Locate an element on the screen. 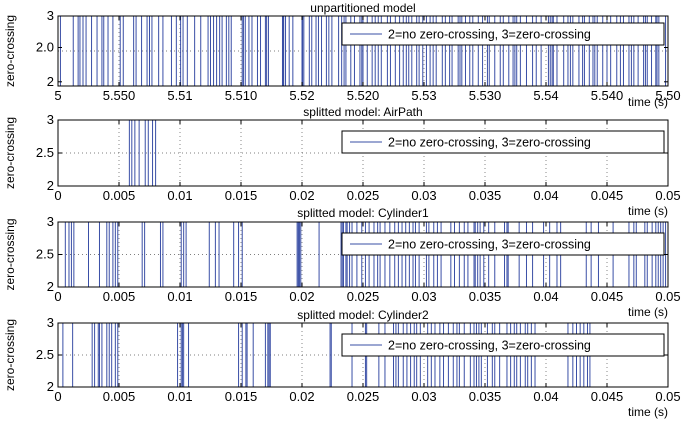  x-tick-label: 5 is located at coordinates (57, 95).